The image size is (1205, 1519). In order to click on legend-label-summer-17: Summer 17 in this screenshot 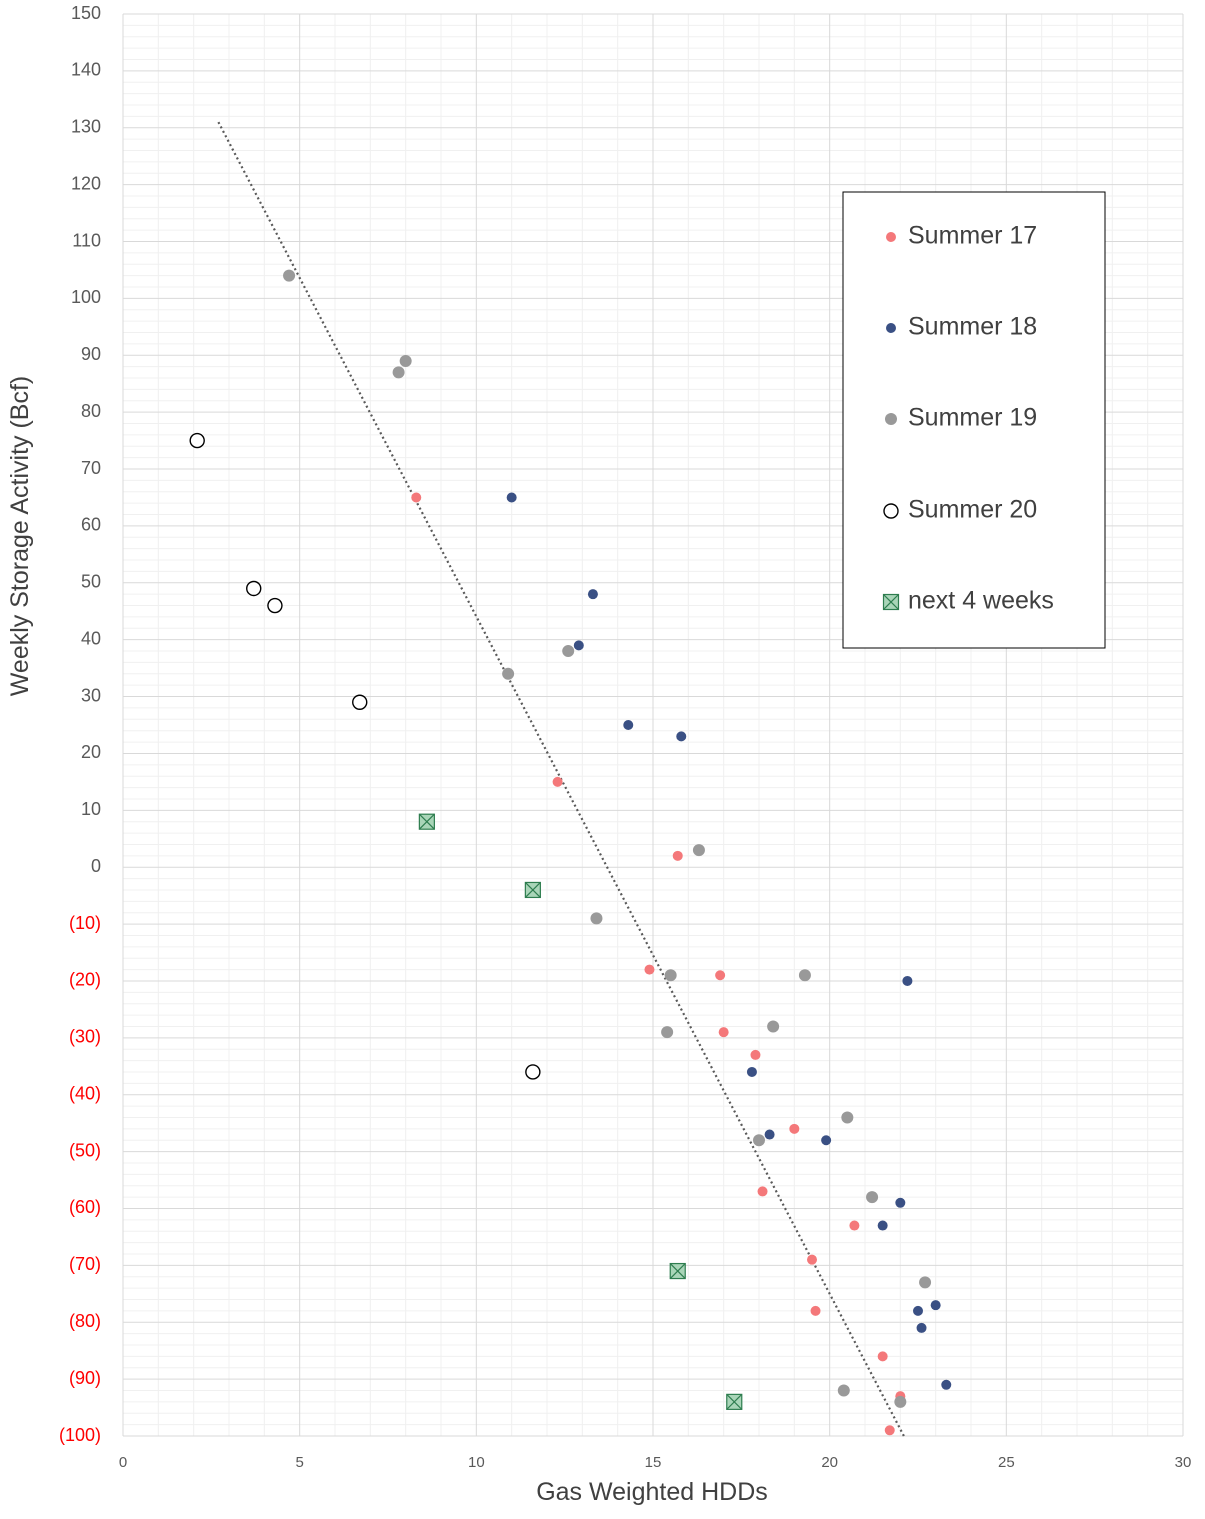, I will do `click(972, 236)`.